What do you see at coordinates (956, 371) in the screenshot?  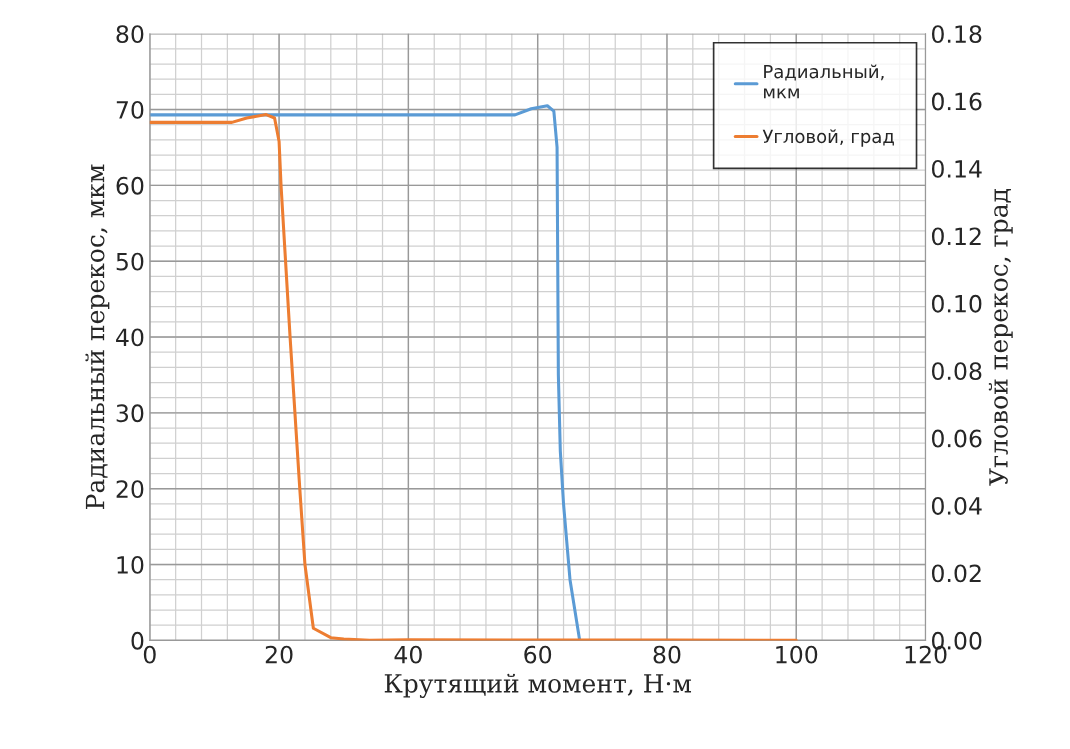 I see `y2-tick-label: 0.08` at bounding box center [956, 371].